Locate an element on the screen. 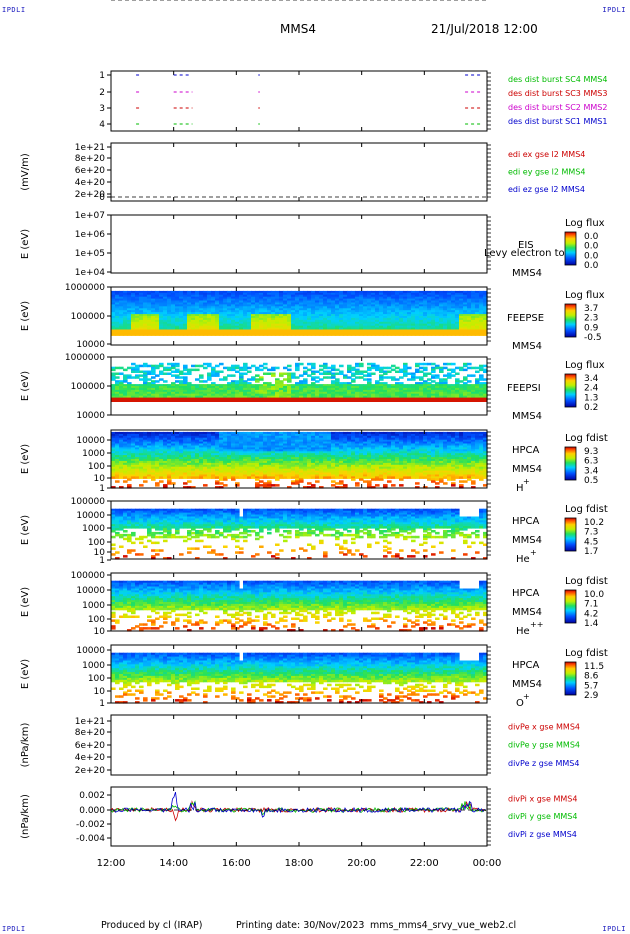 The image size is (630, 934). y-axis-label: E (eV) is located at coordinates (25, 244).